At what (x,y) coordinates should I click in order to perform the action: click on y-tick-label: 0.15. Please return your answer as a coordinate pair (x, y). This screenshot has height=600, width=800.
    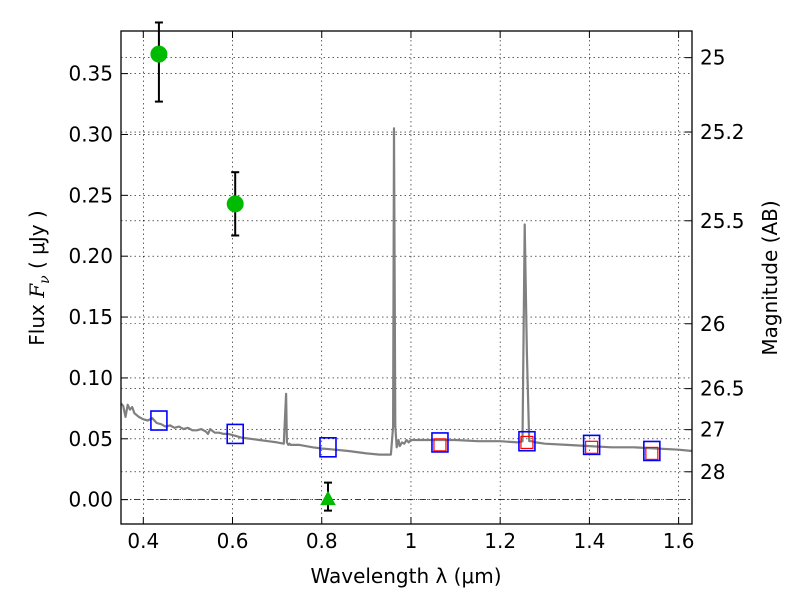
    Looking at the image, I should click on (90, 317).